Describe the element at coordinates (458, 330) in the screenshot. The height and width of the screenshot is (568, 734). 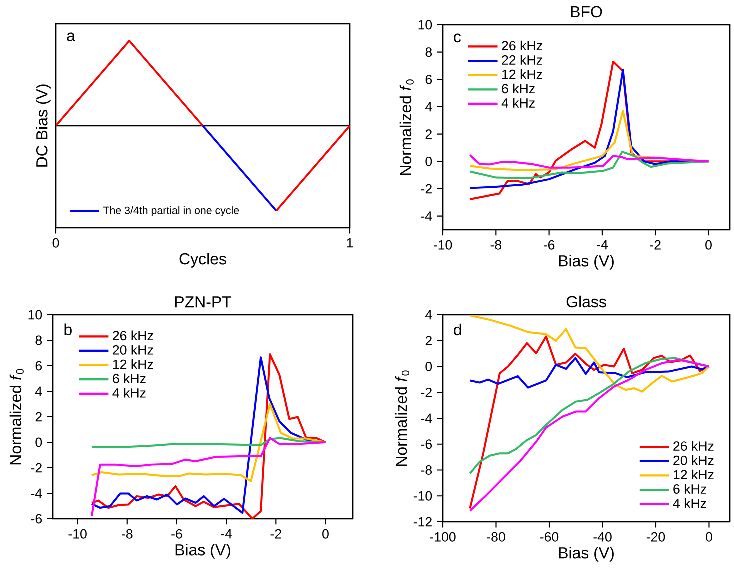
I see `annotation: d` at that location.